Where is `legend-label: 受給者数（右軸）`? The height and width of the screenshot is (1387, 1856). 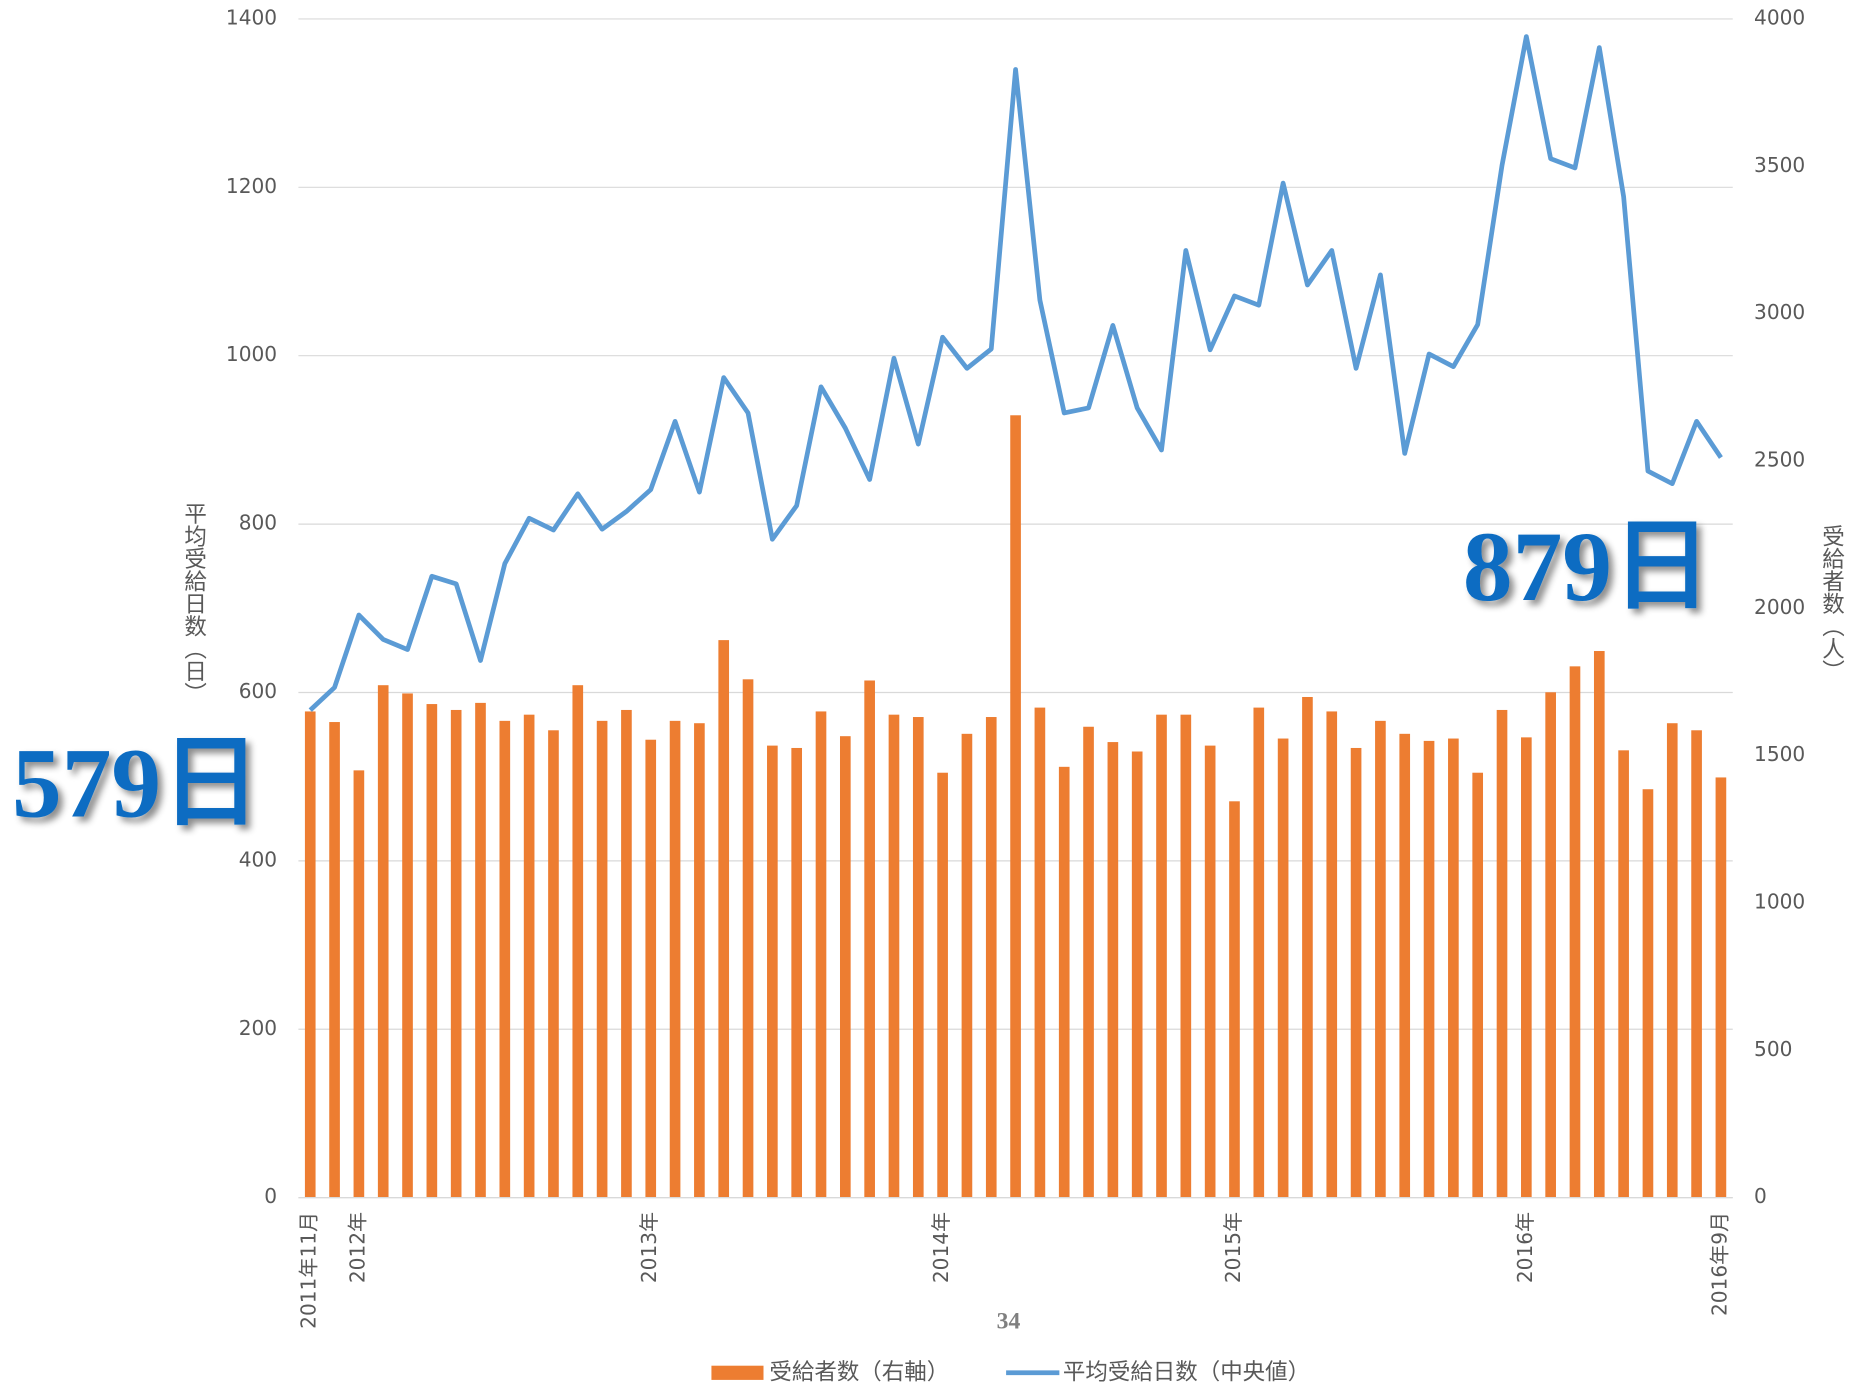
legend-label: 受給者数（右軸） is located at coordinates (859, 1372).